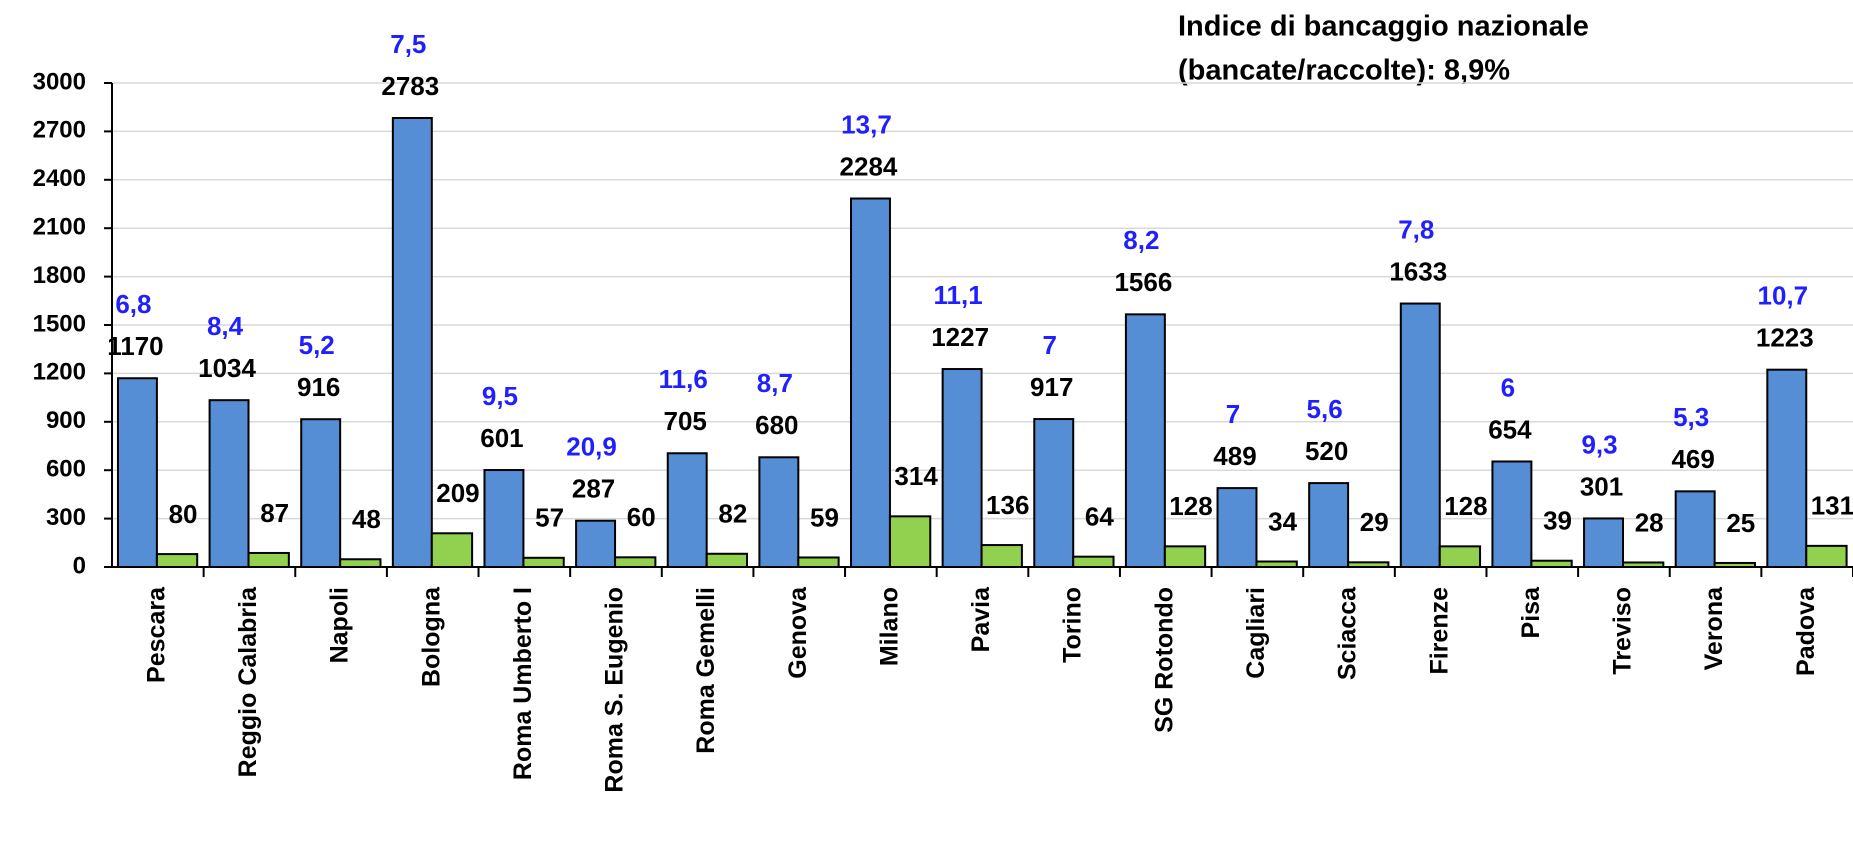 The width and height of the screenshot is (1853, 847). What do you see at coordinates (641, 517) in the screenshot?
I see `data-label: 60` at bounding box center [641, 517].